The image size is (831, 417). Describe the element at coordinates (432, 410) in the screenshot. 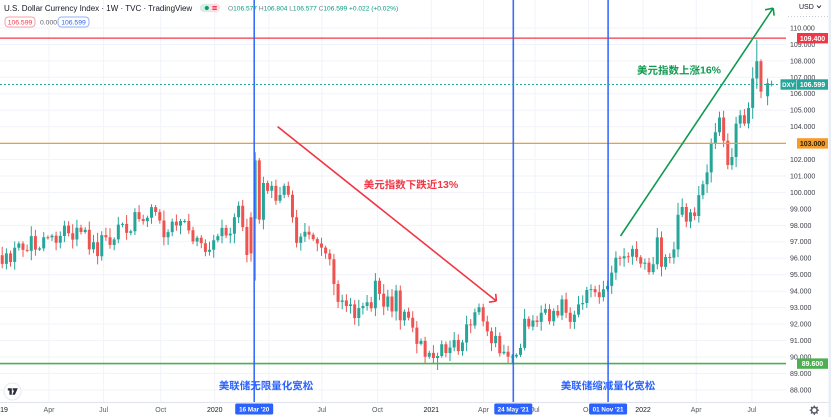

I see `svg-text: 2021` at that location.